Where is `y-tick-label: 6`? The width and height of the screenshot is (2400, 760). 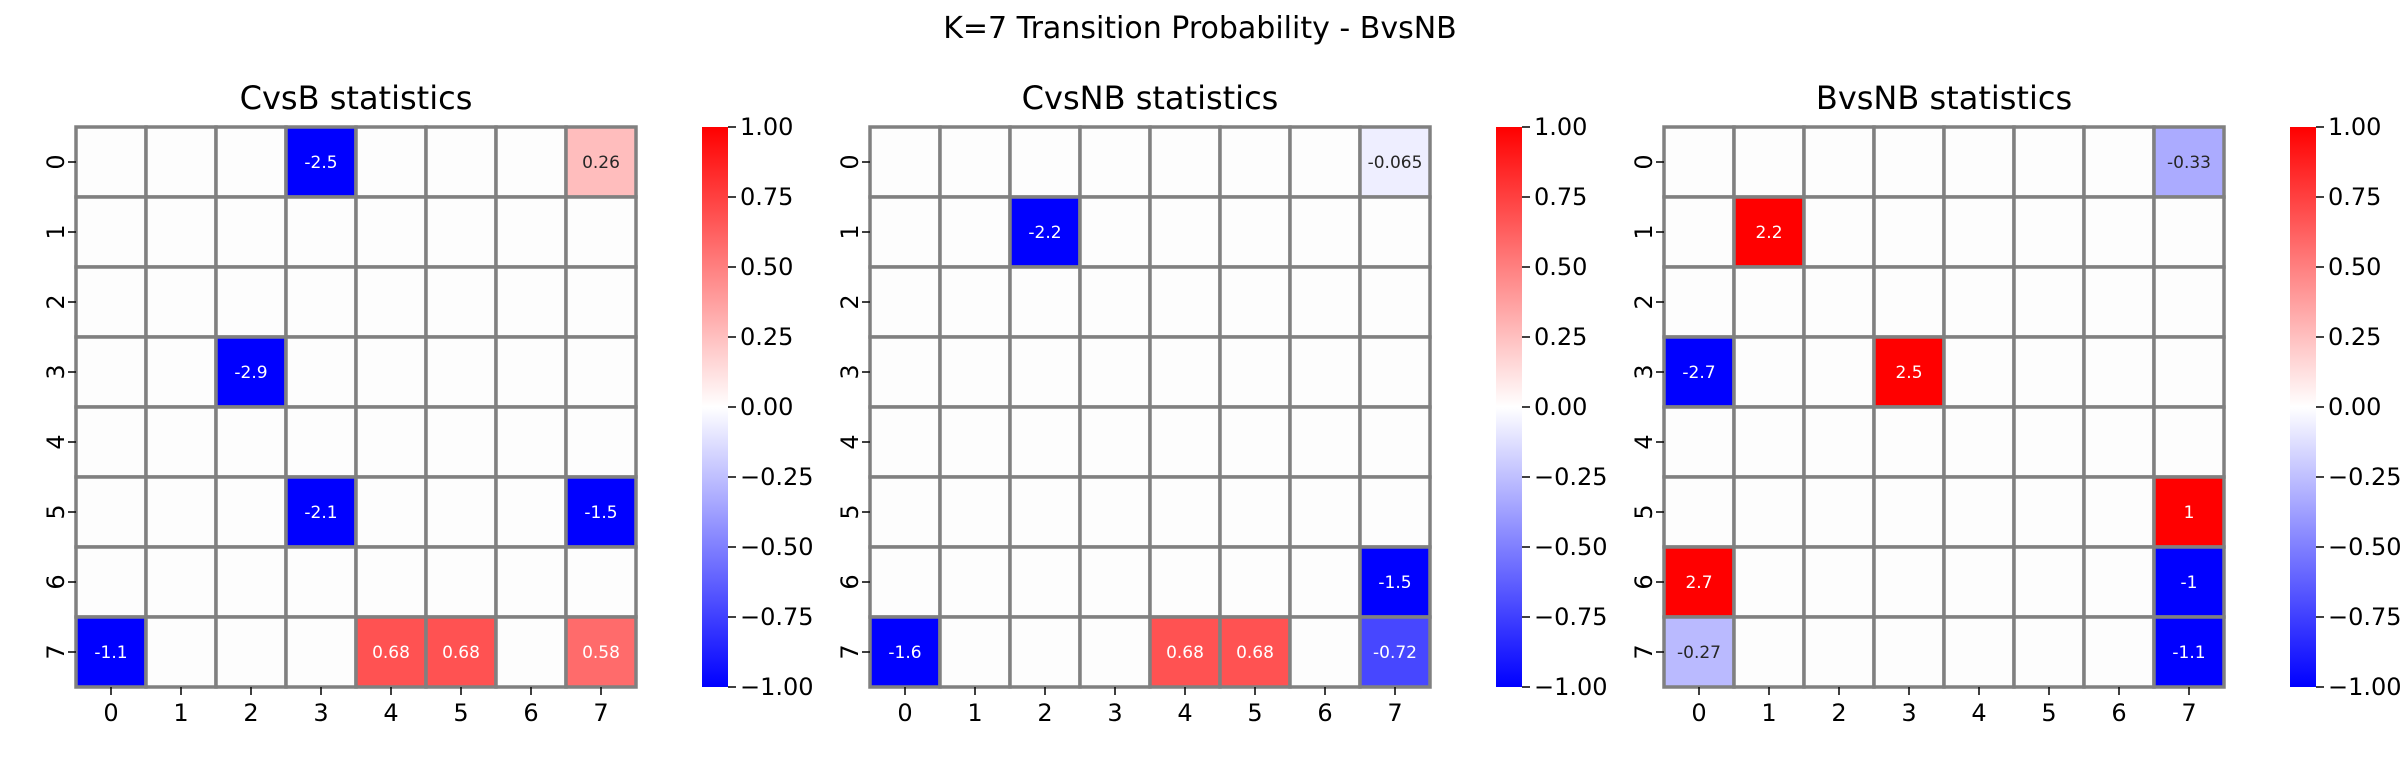 y-tick-label: 6 is located at coordinates (850, 581).